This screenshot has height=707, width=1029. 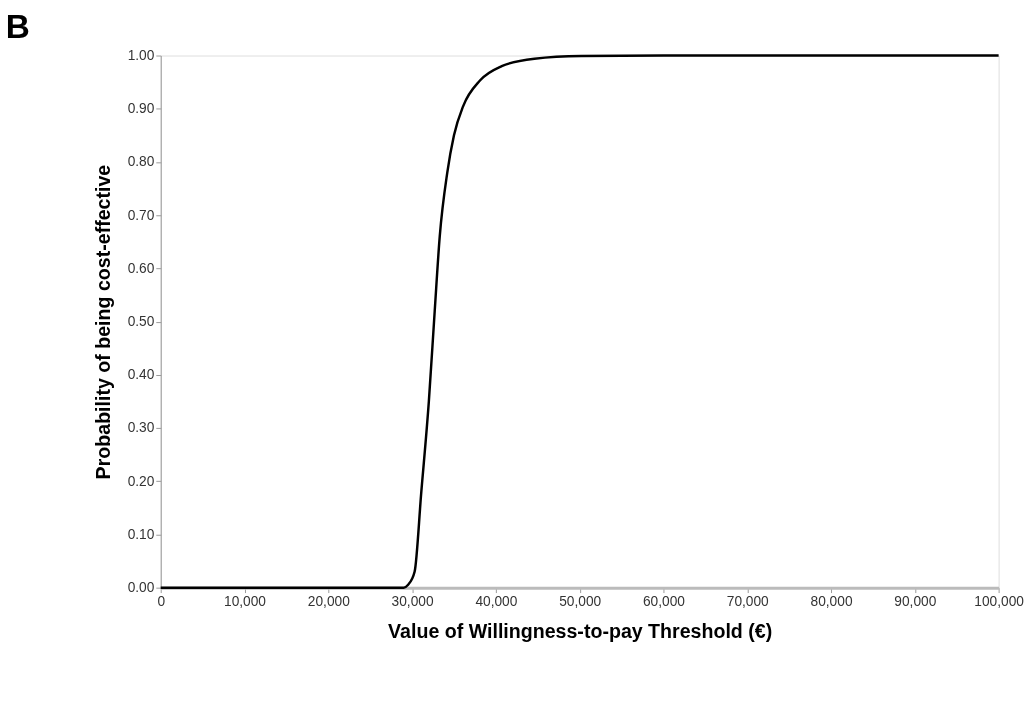 I want to click on y-tick-label: 0.40, so click(x=141, y=375).